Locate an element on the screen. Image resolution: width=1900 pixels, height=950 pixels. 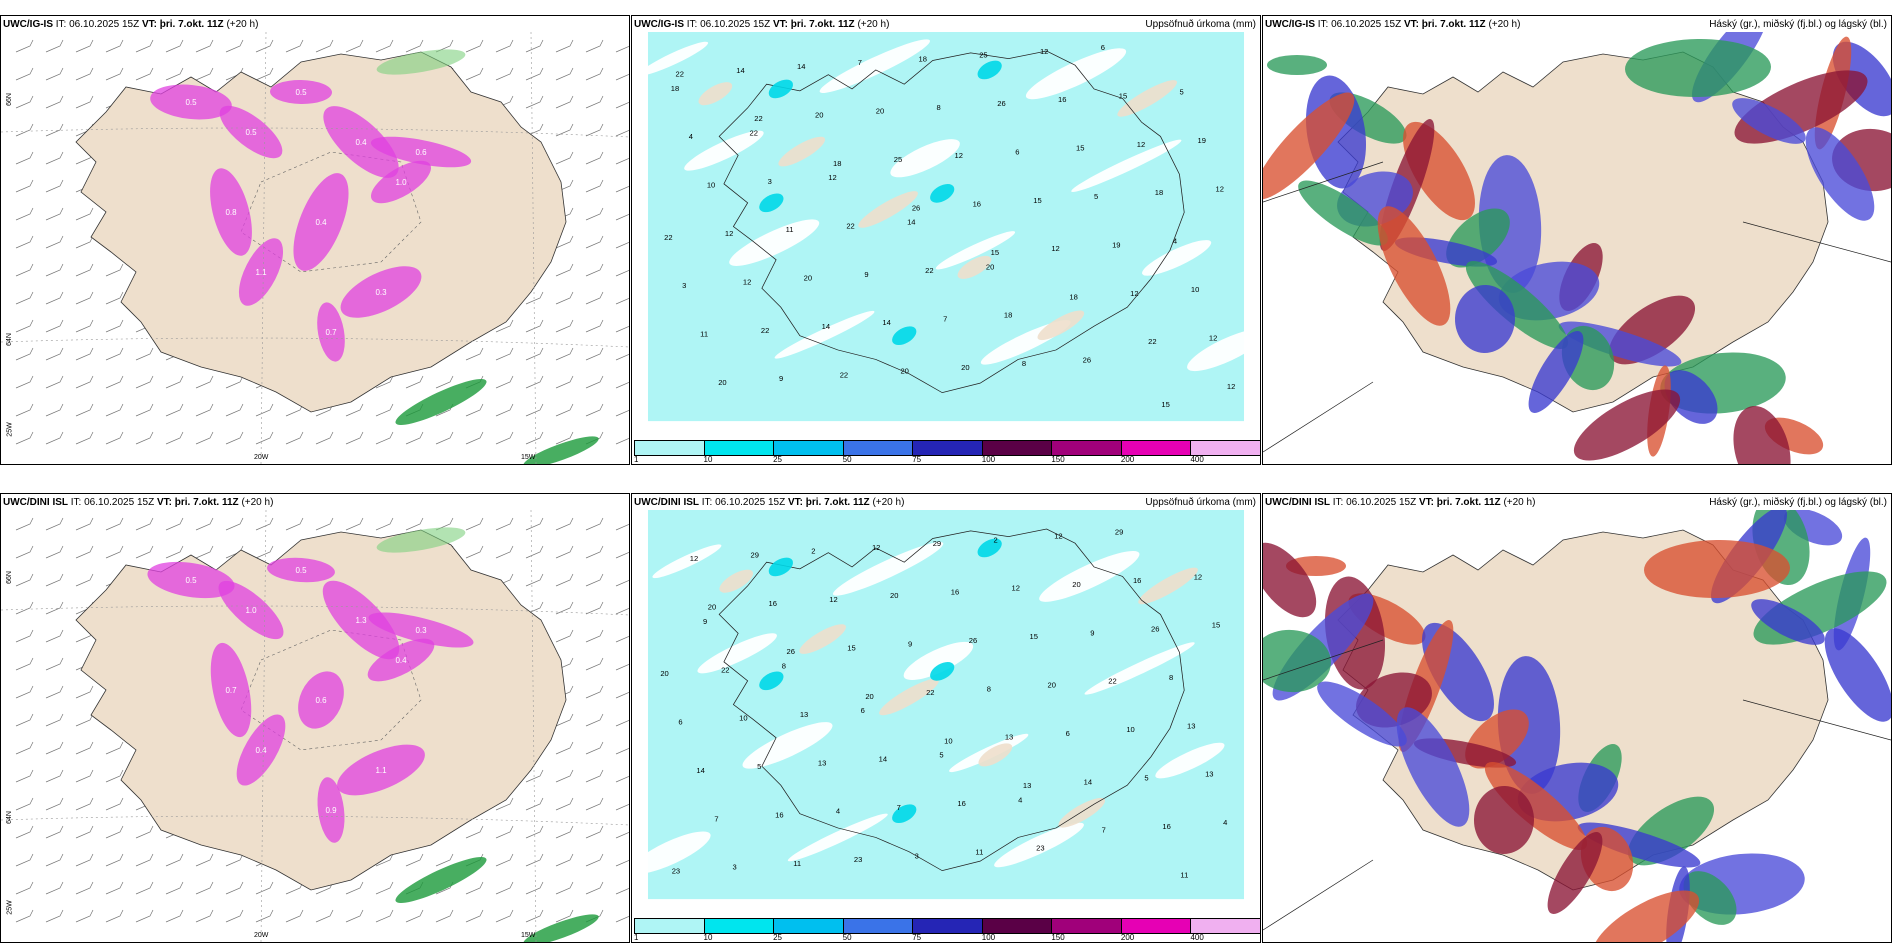
precip-value-label: 23 is located at coordinates (858, 859).